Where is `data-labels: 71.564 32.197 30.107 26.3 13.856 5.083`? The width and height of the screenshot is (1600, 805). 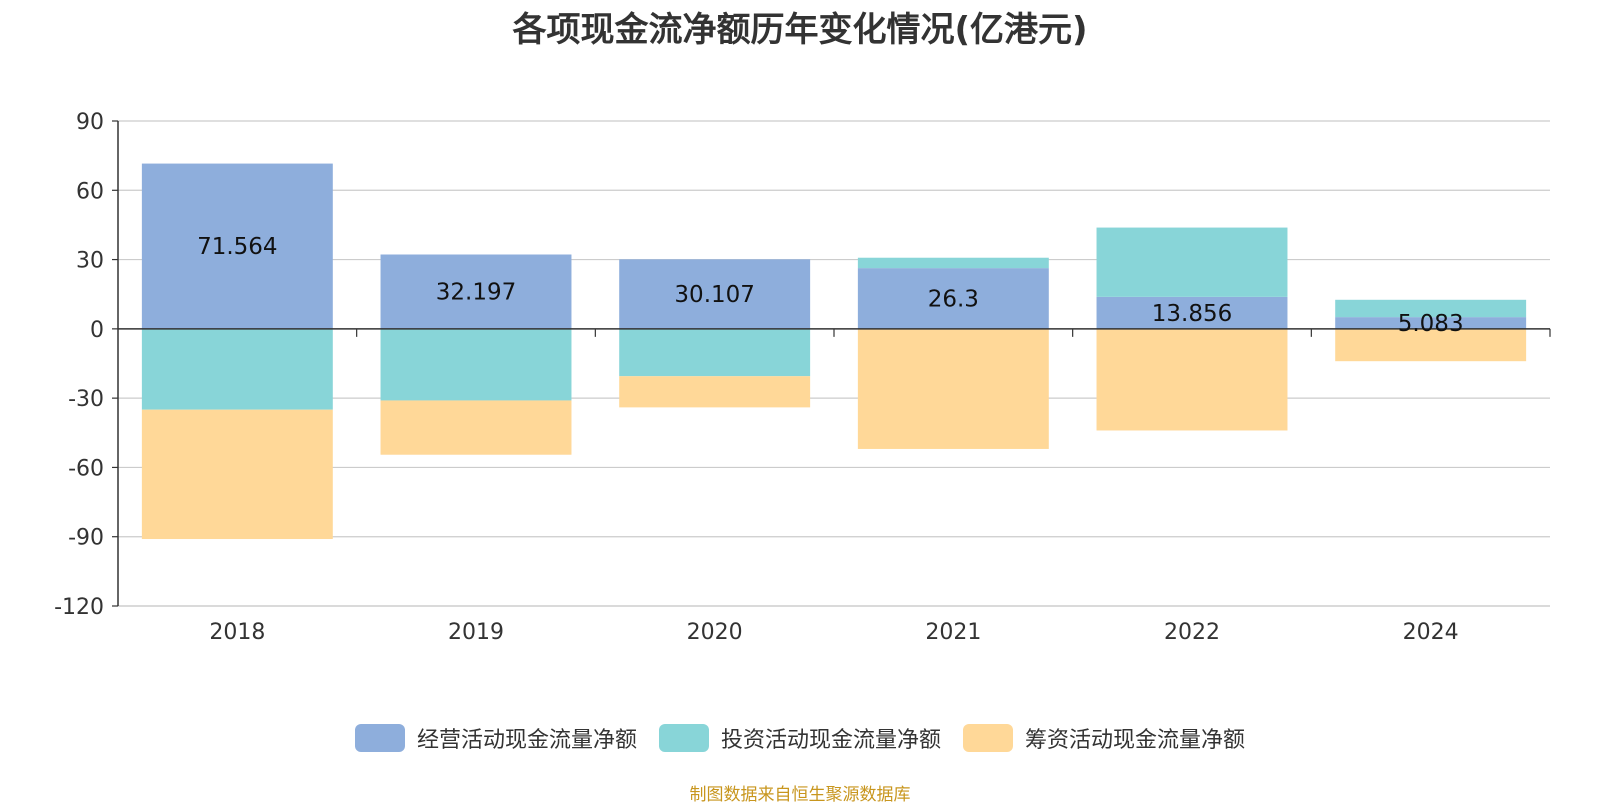 data-labels: 71.564 32.197 30.107 26.3 13.856 5.083 is located at coordinates (830, 285).